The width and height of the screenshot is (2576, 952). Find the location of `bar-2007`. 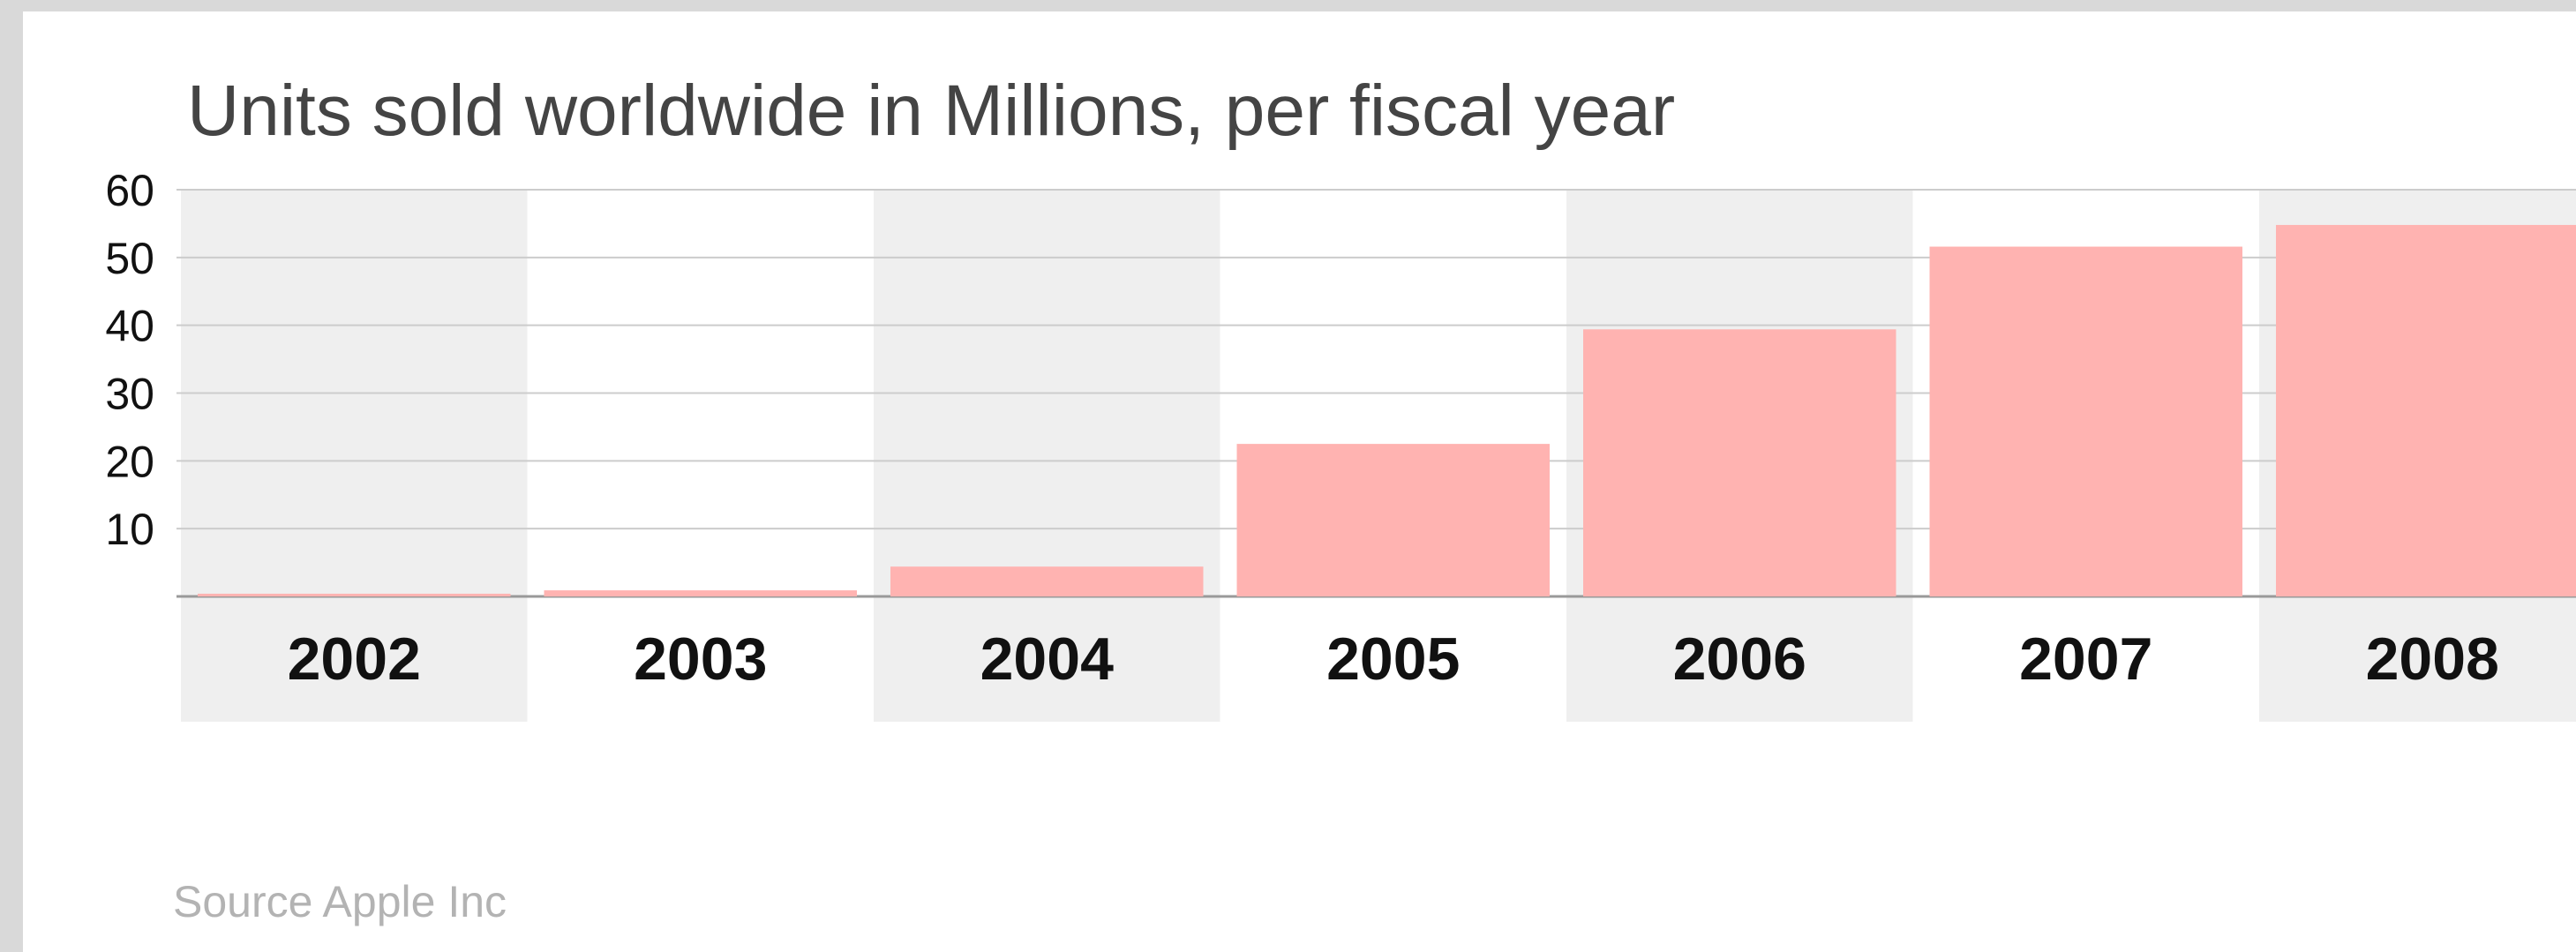

bar-2007 is located at coordinates (2085, 421).